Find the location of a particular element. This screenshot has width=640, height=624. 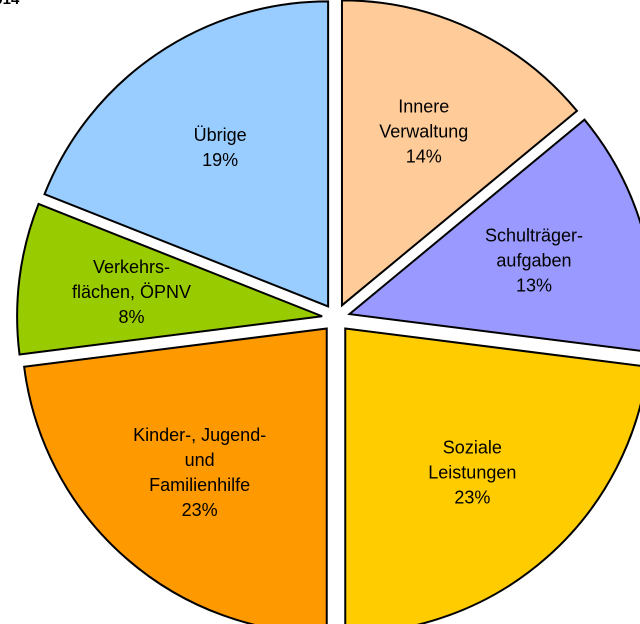

label-line: und is located at coordinates (200, 460).